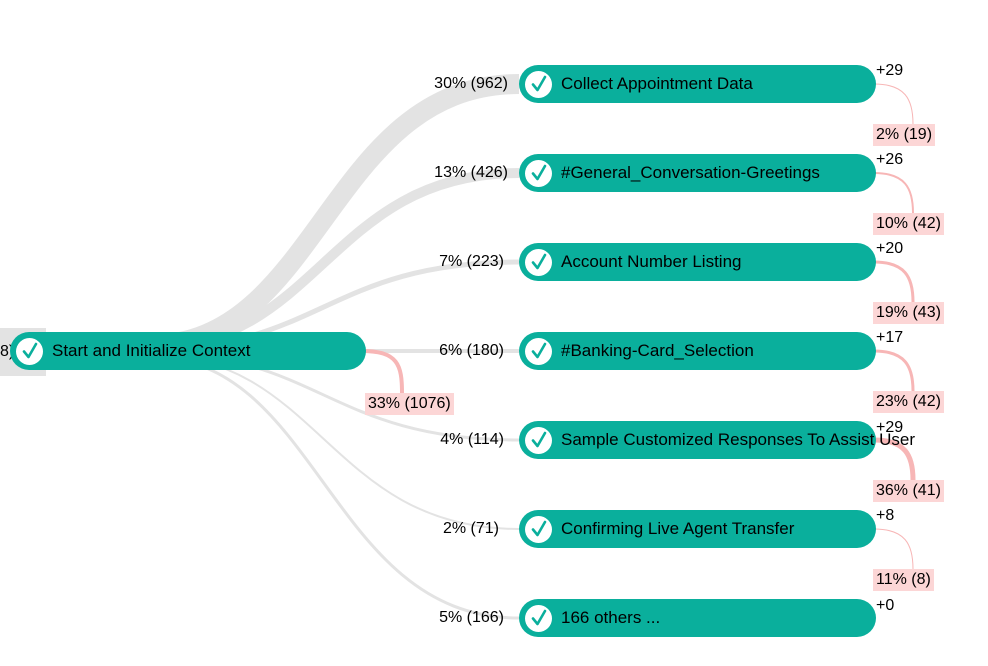 This screenshot has width=988, height=666. Describe the element at coordinates (890, 159) in the screenshot. I see `plus-count: +26` at that location.